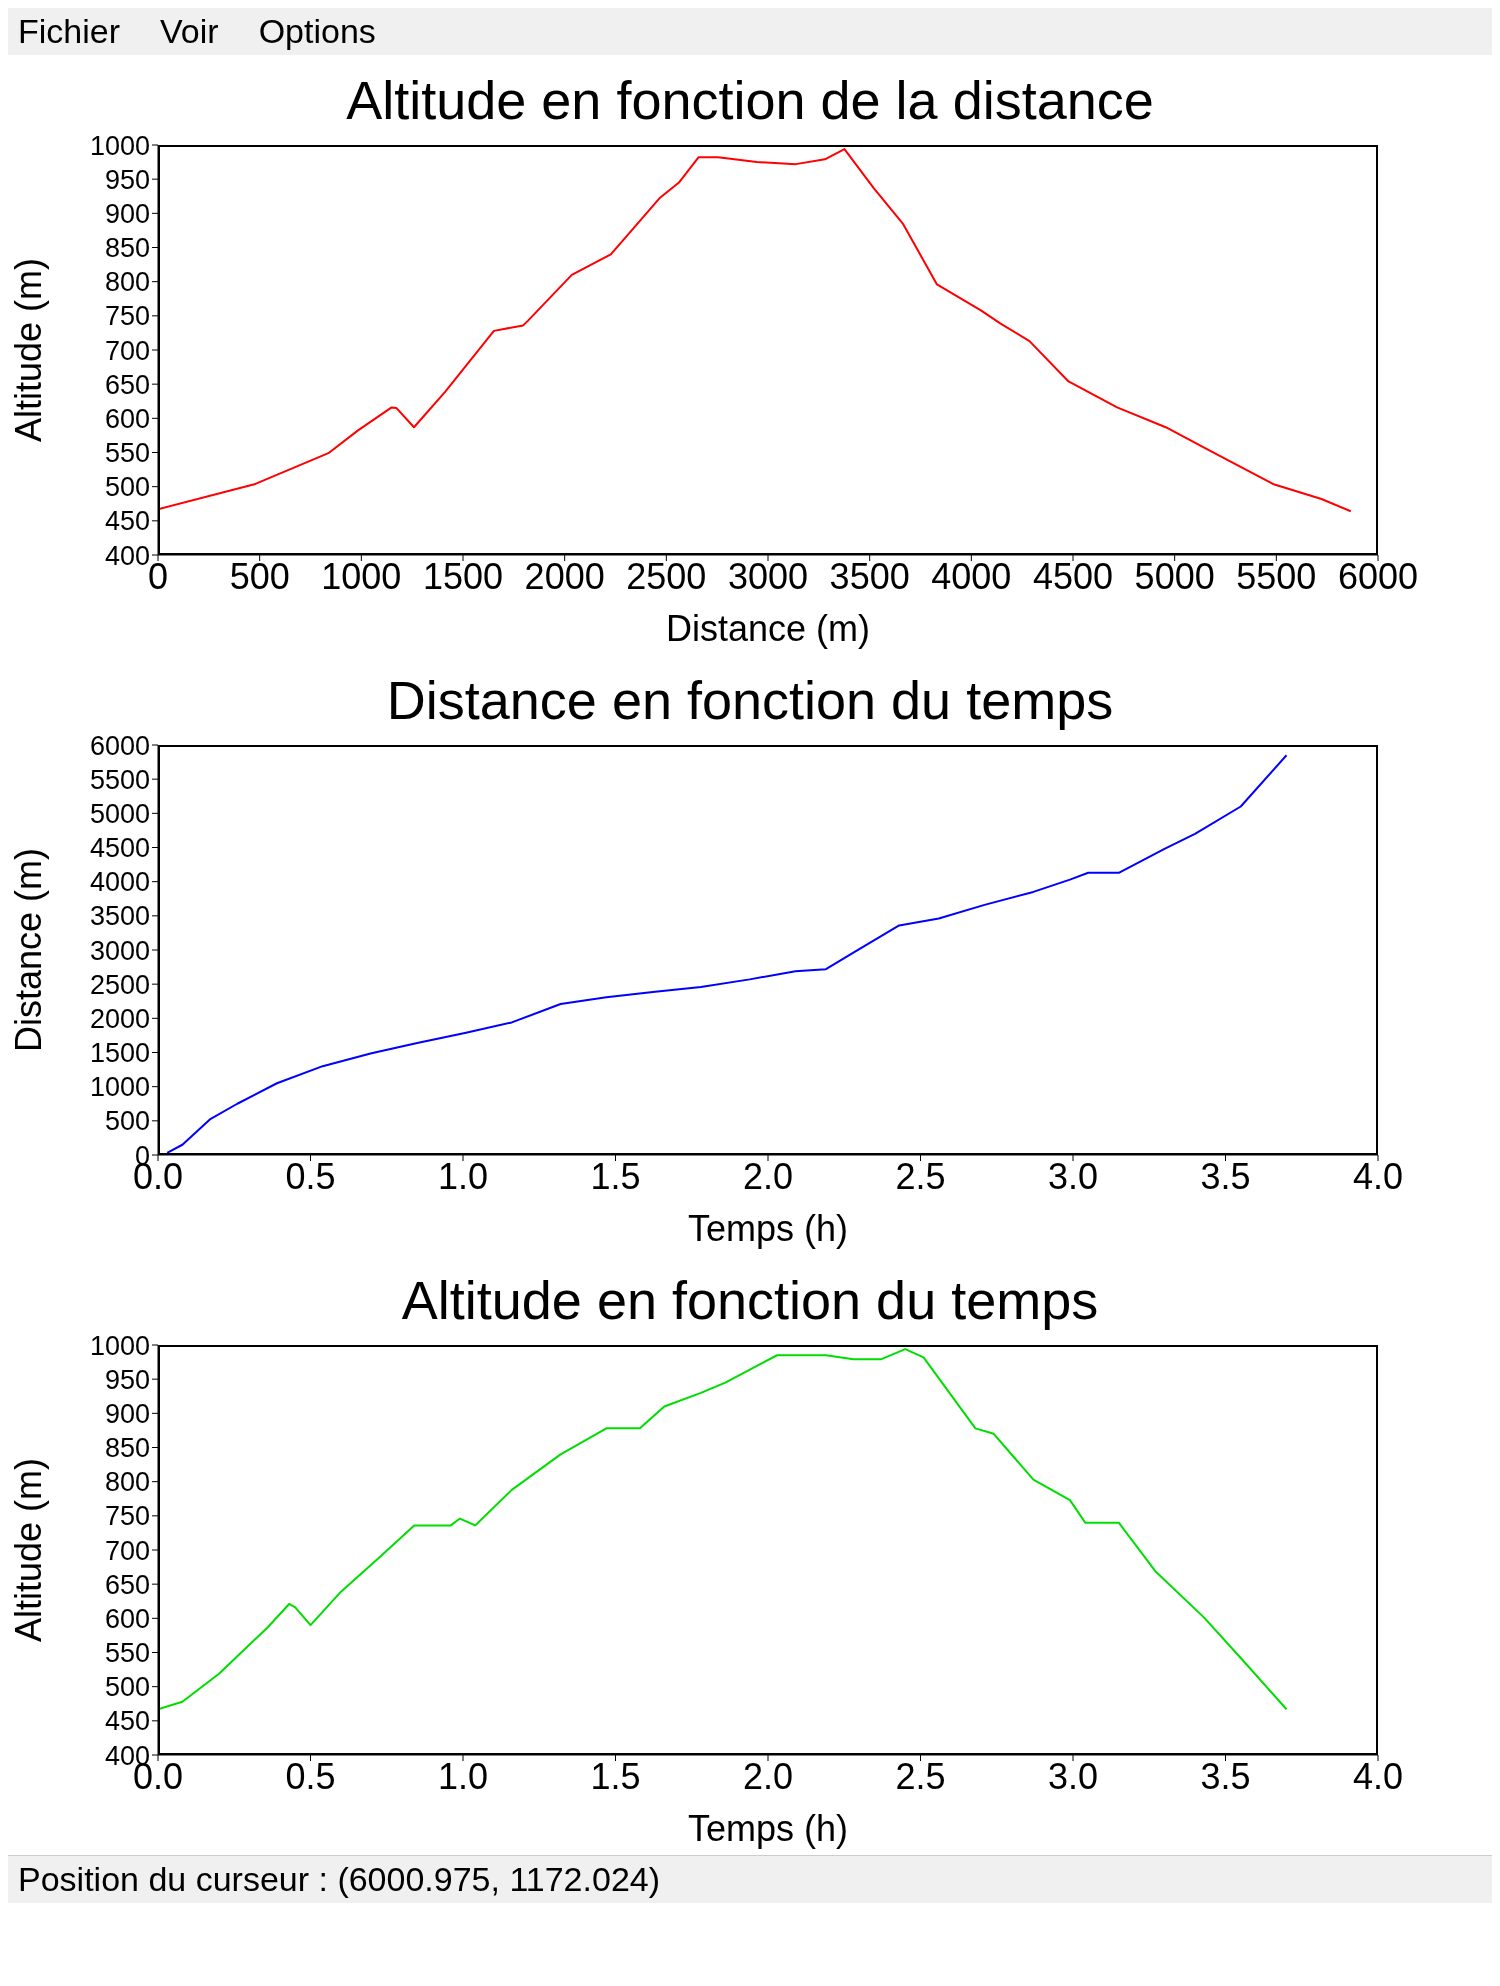 Image resolution: width=1500 pixels, height=1986 pixels. I want to click on y-tick-label: 1500, so click(119, 1053).